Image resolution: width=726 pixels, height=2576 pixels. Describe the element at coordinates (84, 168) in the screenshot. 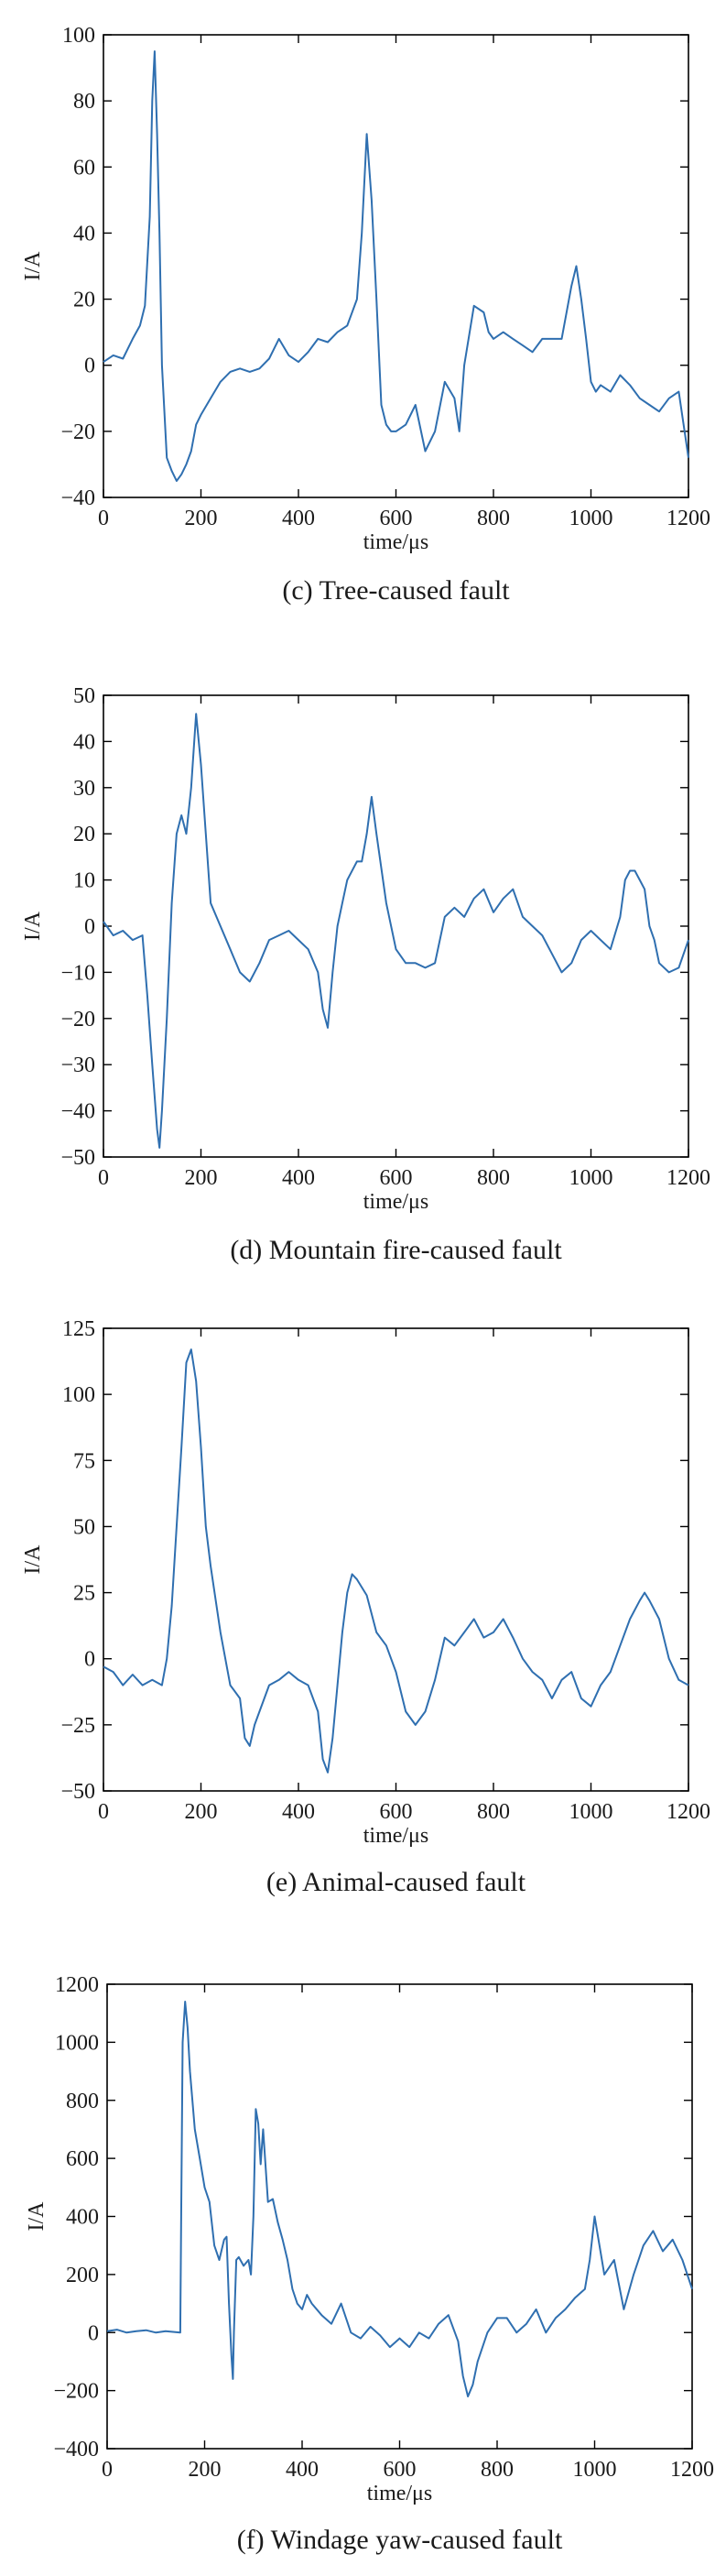

I see `y-tick-label: 60` at that location.